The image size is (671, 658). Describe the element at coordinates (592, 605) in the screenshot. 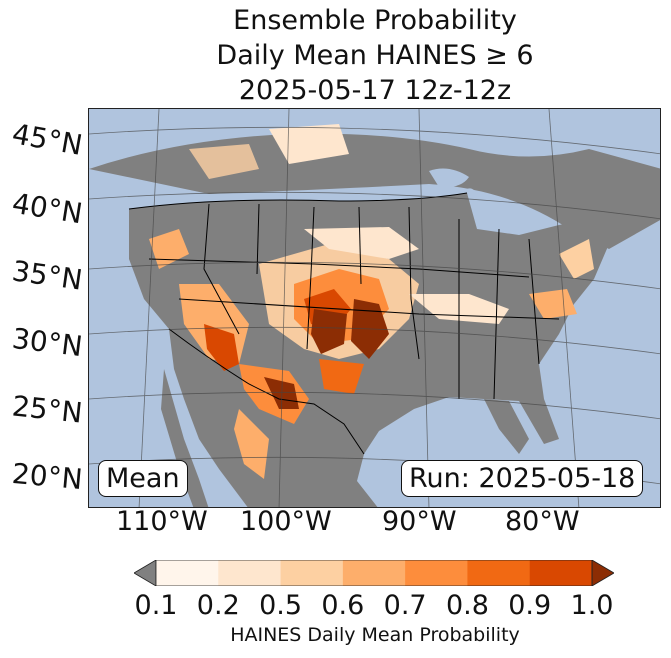

I see `colorbar-tick-label: 1.0` at that location.